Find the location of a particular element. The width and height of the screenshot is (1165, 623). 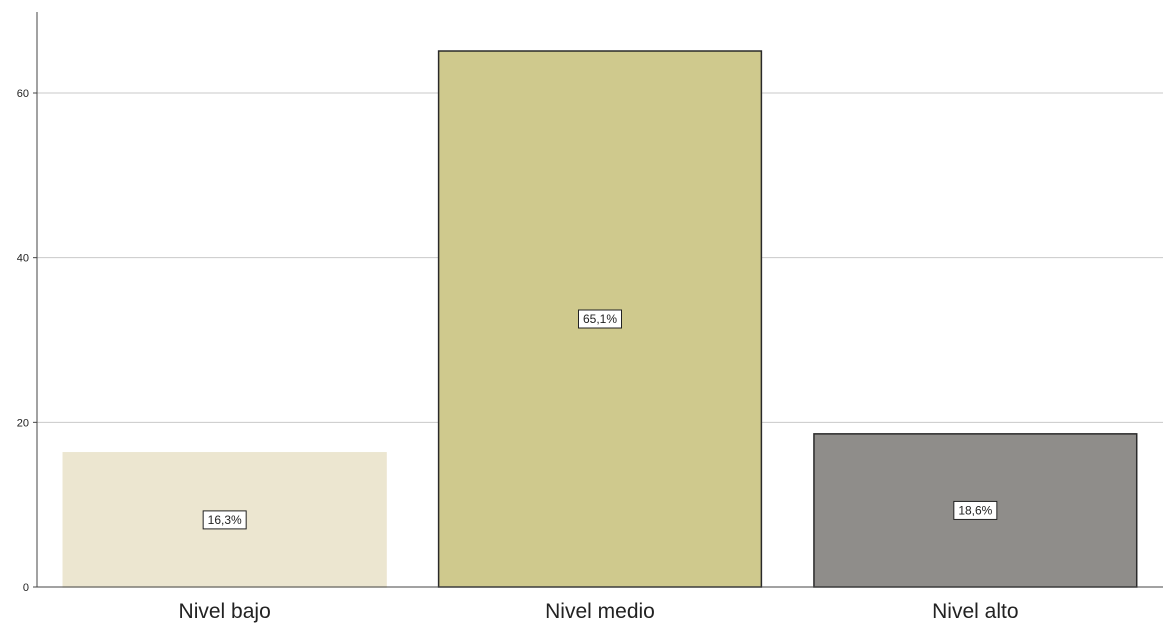

category-labels: Nivel bajo Nivel medio Nivel alto is located at coordinates (599, 611).